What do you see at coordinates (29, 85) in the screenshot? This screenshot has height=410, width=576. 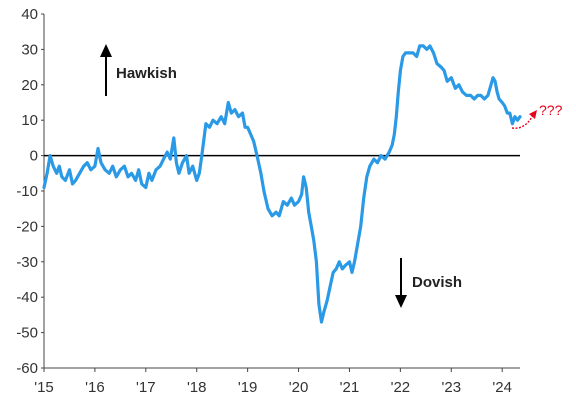 I see `y-tick-label: 20` at bounding box center [29, 85].